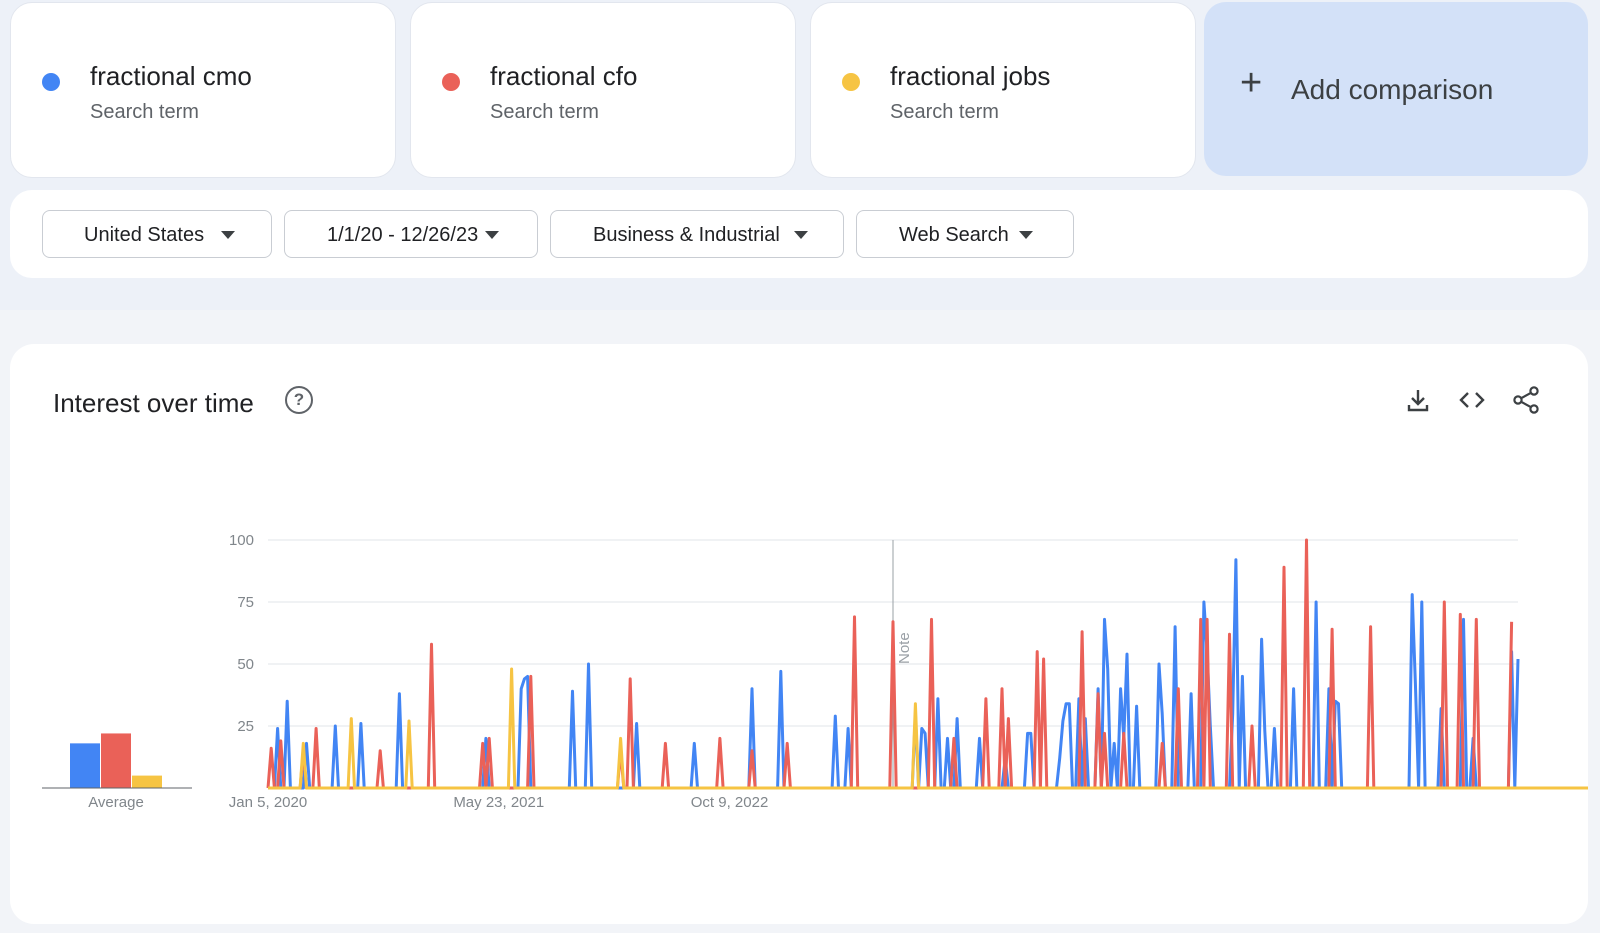 This screenshot has width=1600, height=933. I want to click on term-card-jobs: fractional jobs Search term, so click(1003, 90).